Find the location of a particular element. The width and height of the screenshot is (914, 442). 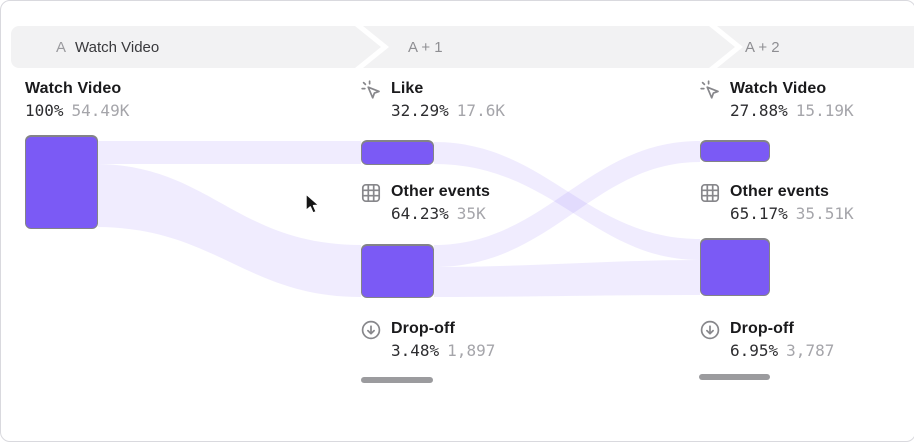

entry-other-events-step2: Other events 64.23% 35K is located at coordinates (424, 203).